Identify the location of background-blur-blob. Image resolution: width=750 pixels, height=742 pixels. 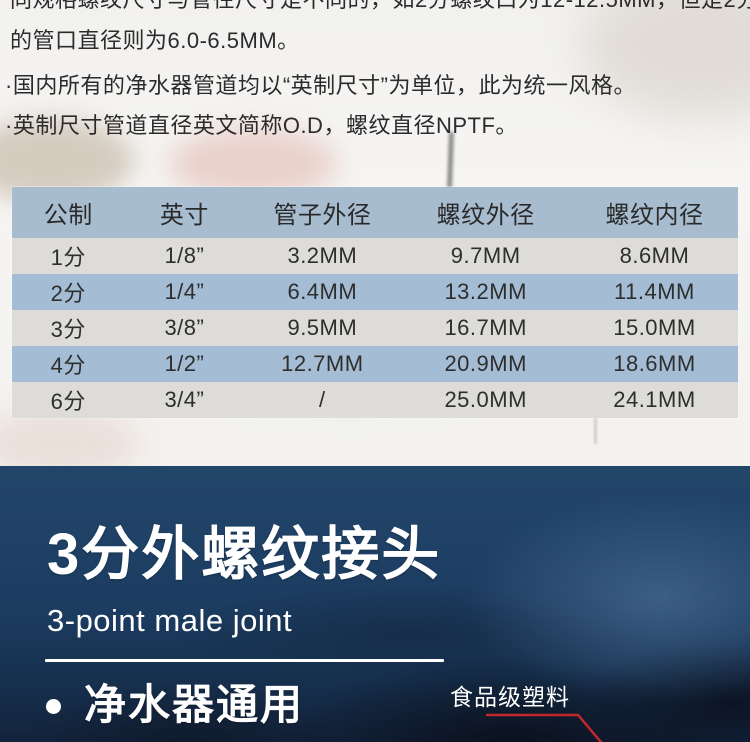
(665, 60).